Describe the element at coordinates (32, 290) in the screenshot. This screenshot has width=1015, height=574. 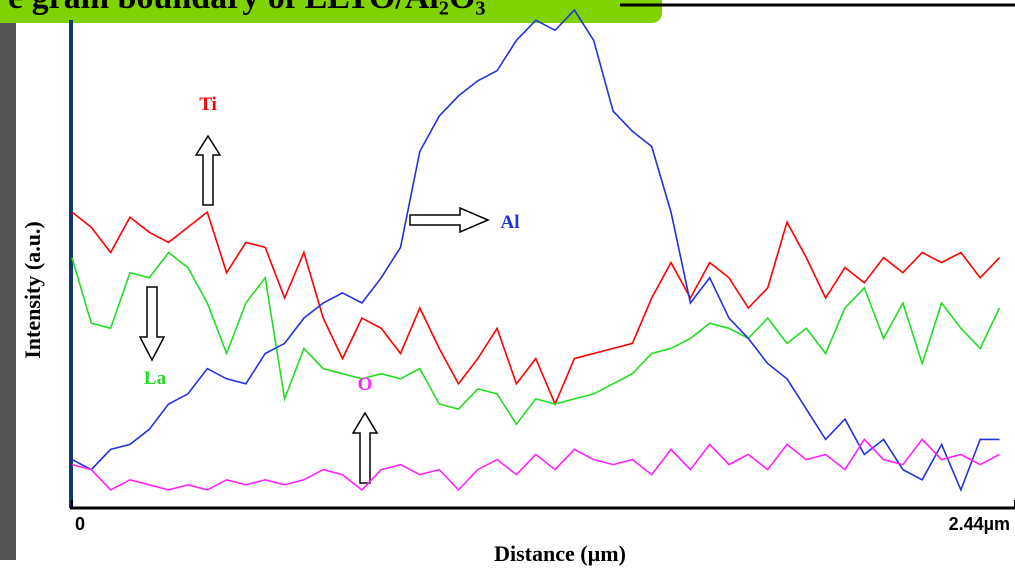
I see `y-axis-label: Intensity (a.u.)` at that location.